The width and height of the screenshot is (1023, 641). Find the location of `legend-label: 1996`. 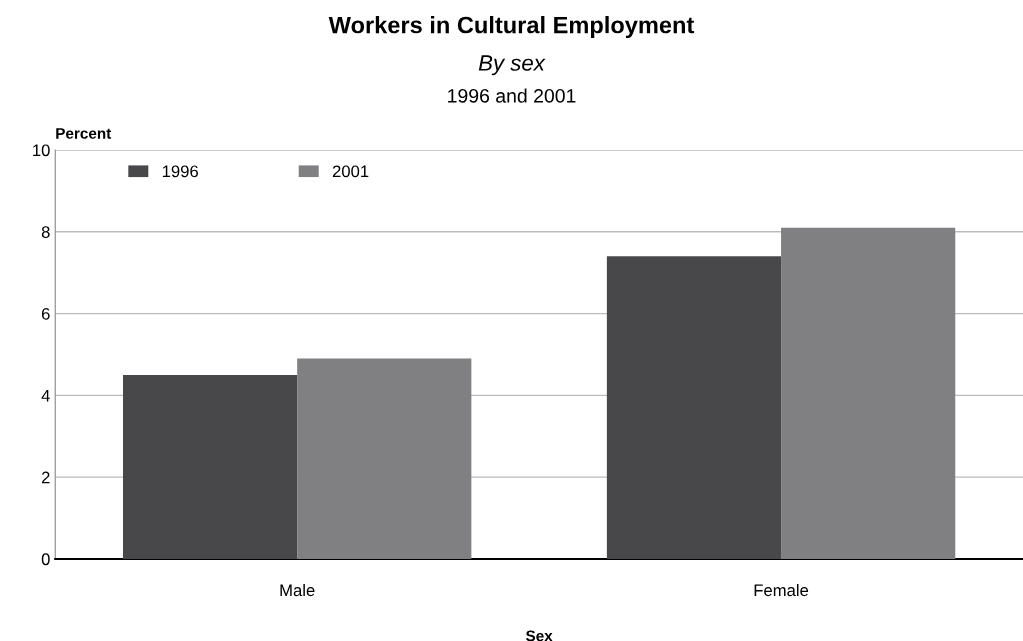

legend-label: 1996 is located at coordinates (180, 171).